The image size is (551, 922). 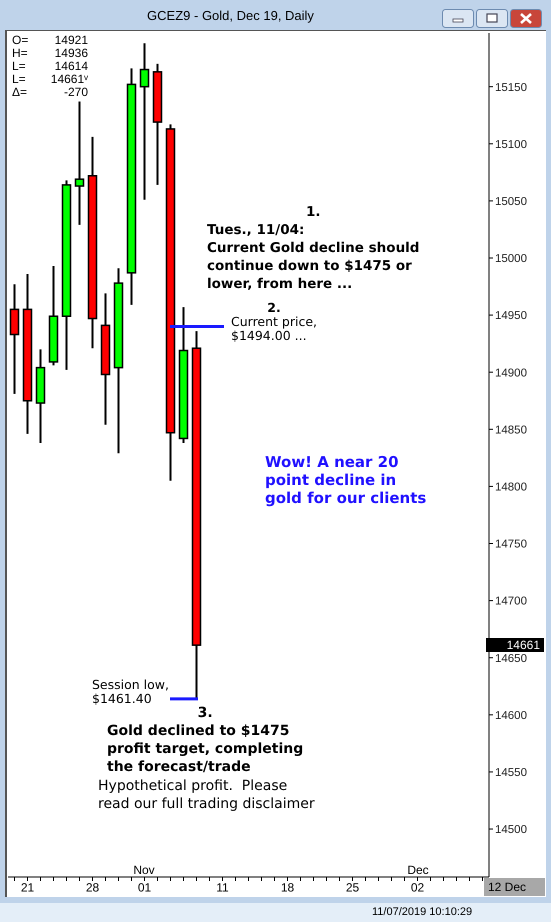 I want to click on y-tick-label: 14500, so click(x=510, y=830).